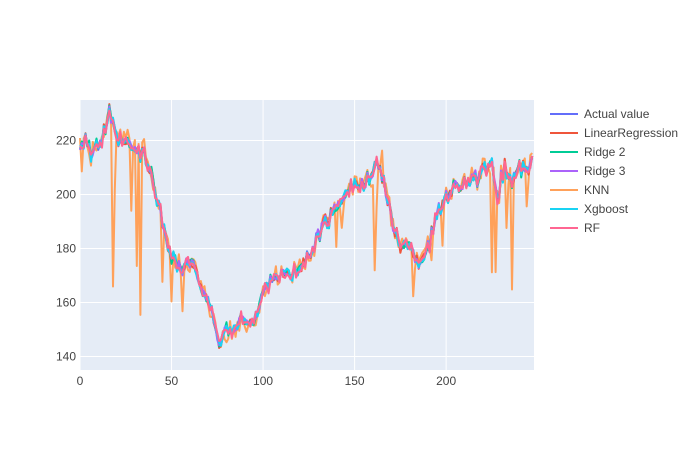  I want to click on legend-label: KNN, so click(596, 190).